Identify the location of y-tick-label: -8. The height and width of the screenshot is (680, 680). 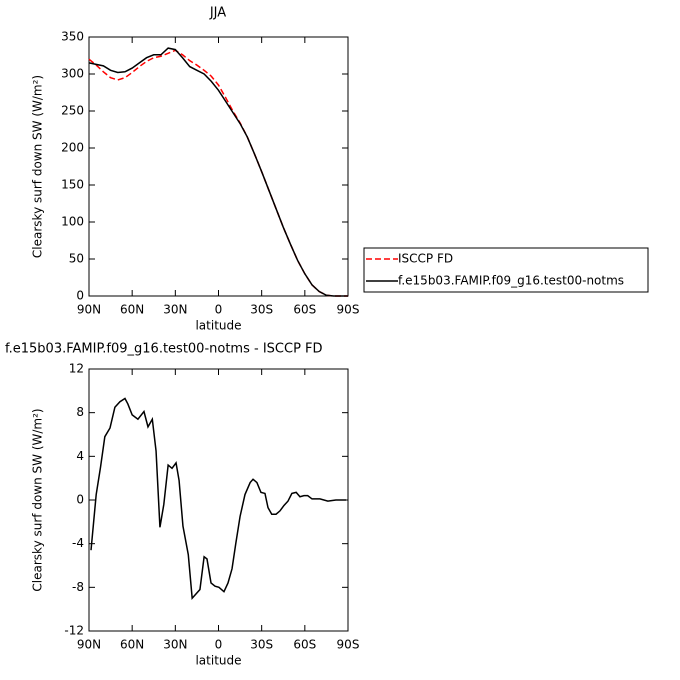
(78, 587).